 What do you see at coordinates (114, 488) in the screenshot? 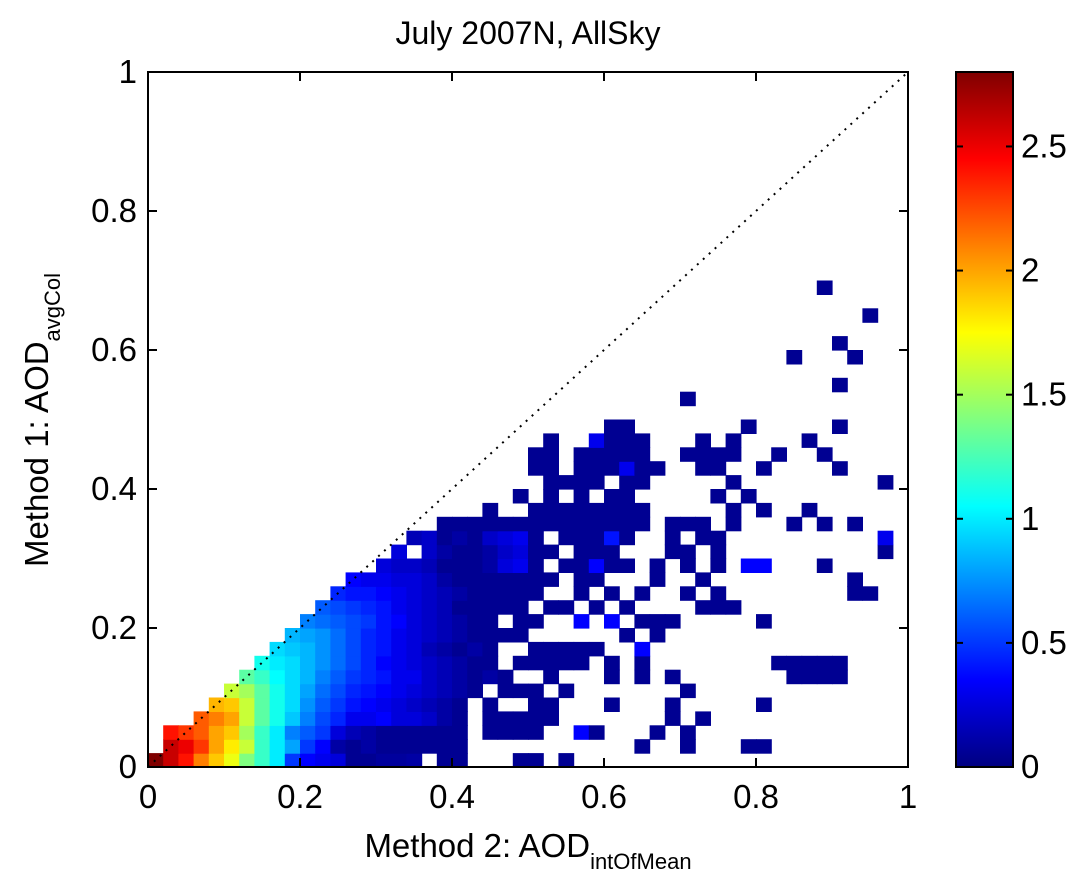
I see `y-tick-label: 0.4` at bounding box center [114, 488].